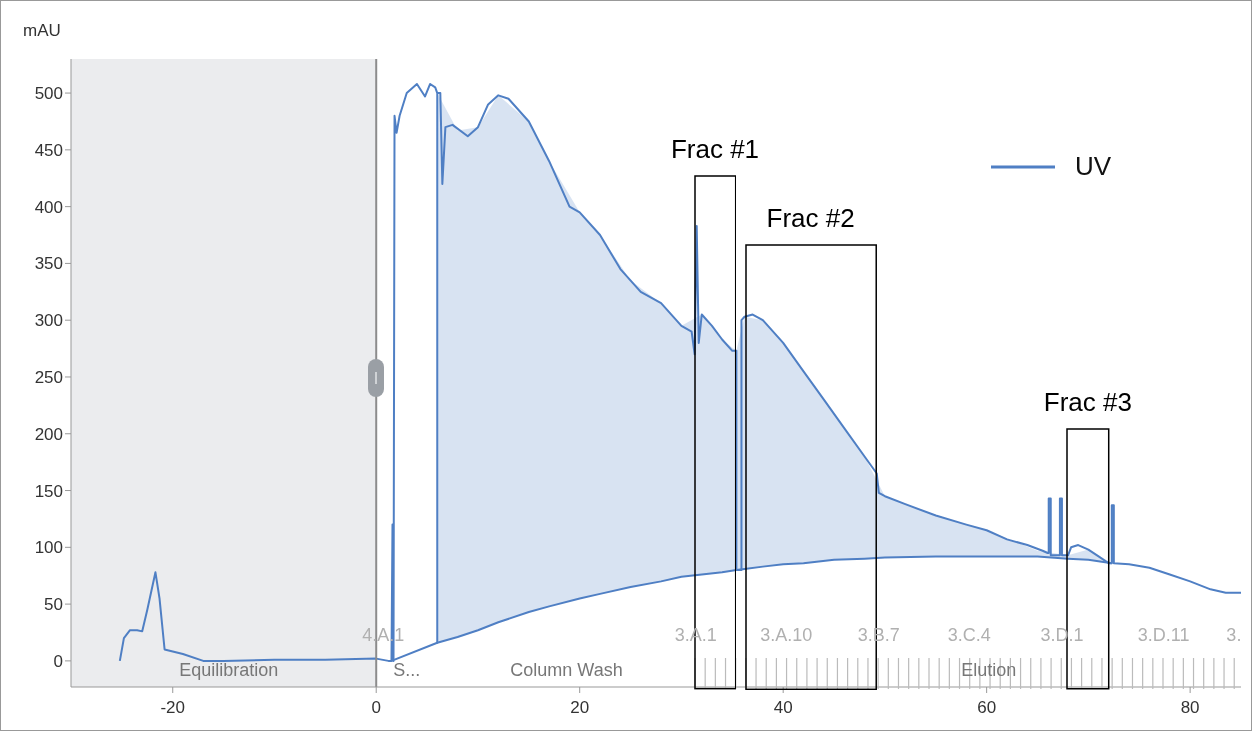  I want to click on y-tick-label: 0, so click(58, 661).